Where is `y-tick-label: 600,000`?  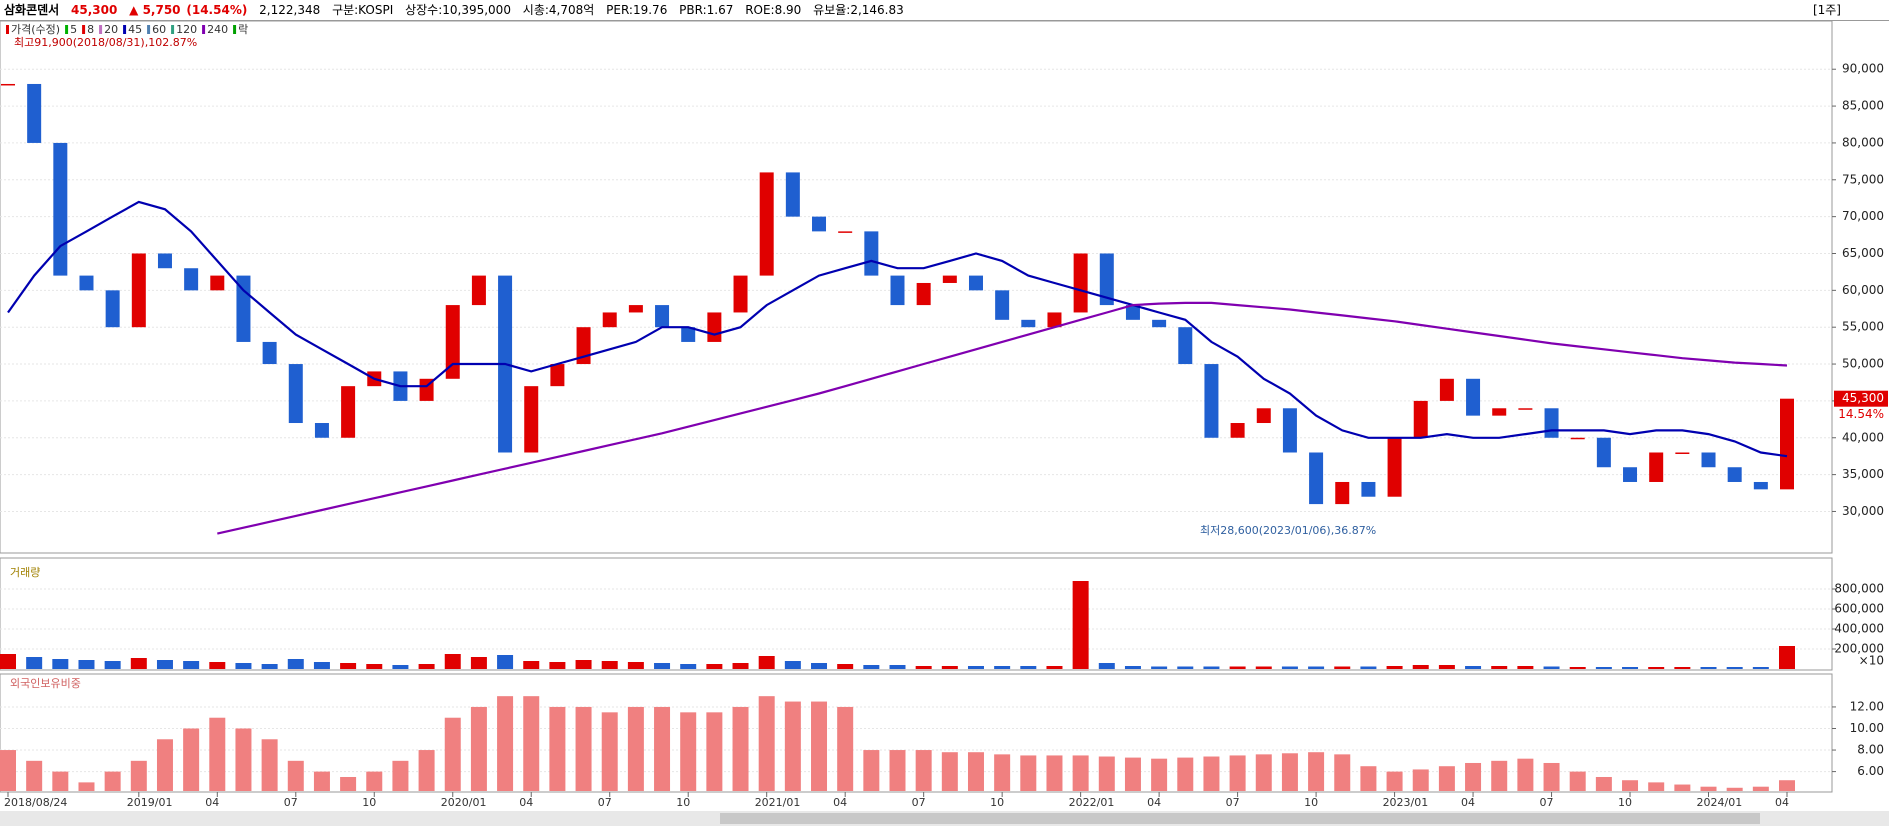
y-tick-label: 600,000 is located at coordinates (1859, 609).